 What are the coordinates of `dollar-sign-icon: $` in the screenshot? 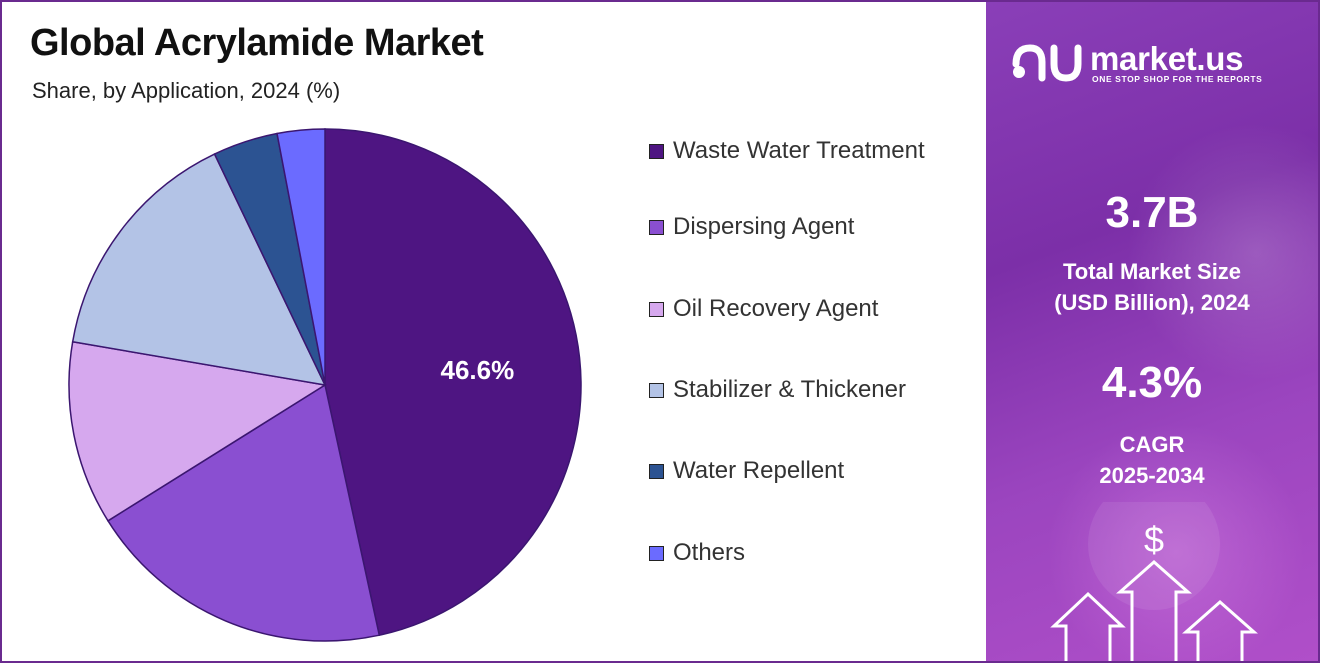 It's located at (1154, 539).